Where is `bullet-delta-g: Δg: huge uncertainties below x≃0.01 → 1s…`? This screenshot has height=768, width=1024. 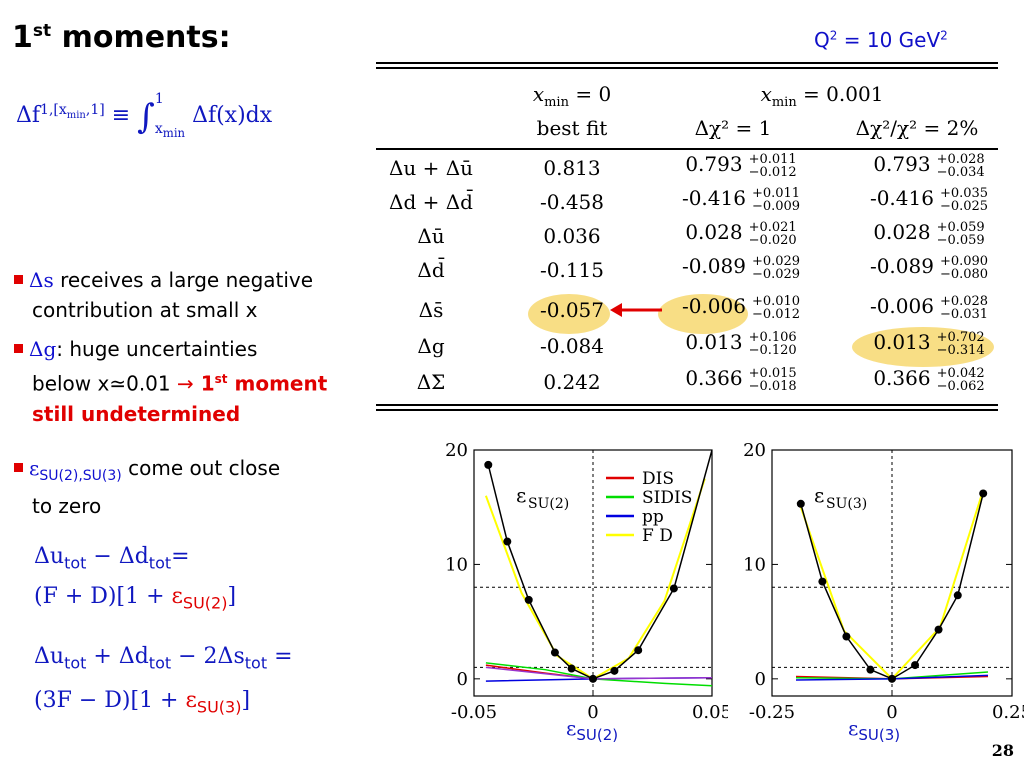 bullet-delta-g: Δg: huge uncertainties below x≃0.01 → 1s… is located at coordinates (170, 381).